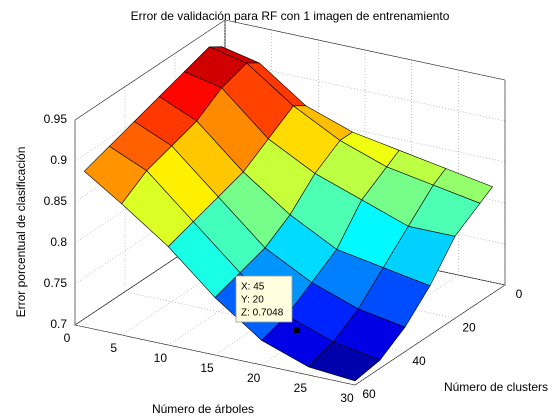  I want to click on y-tick-label: 20, so click(469, 328).